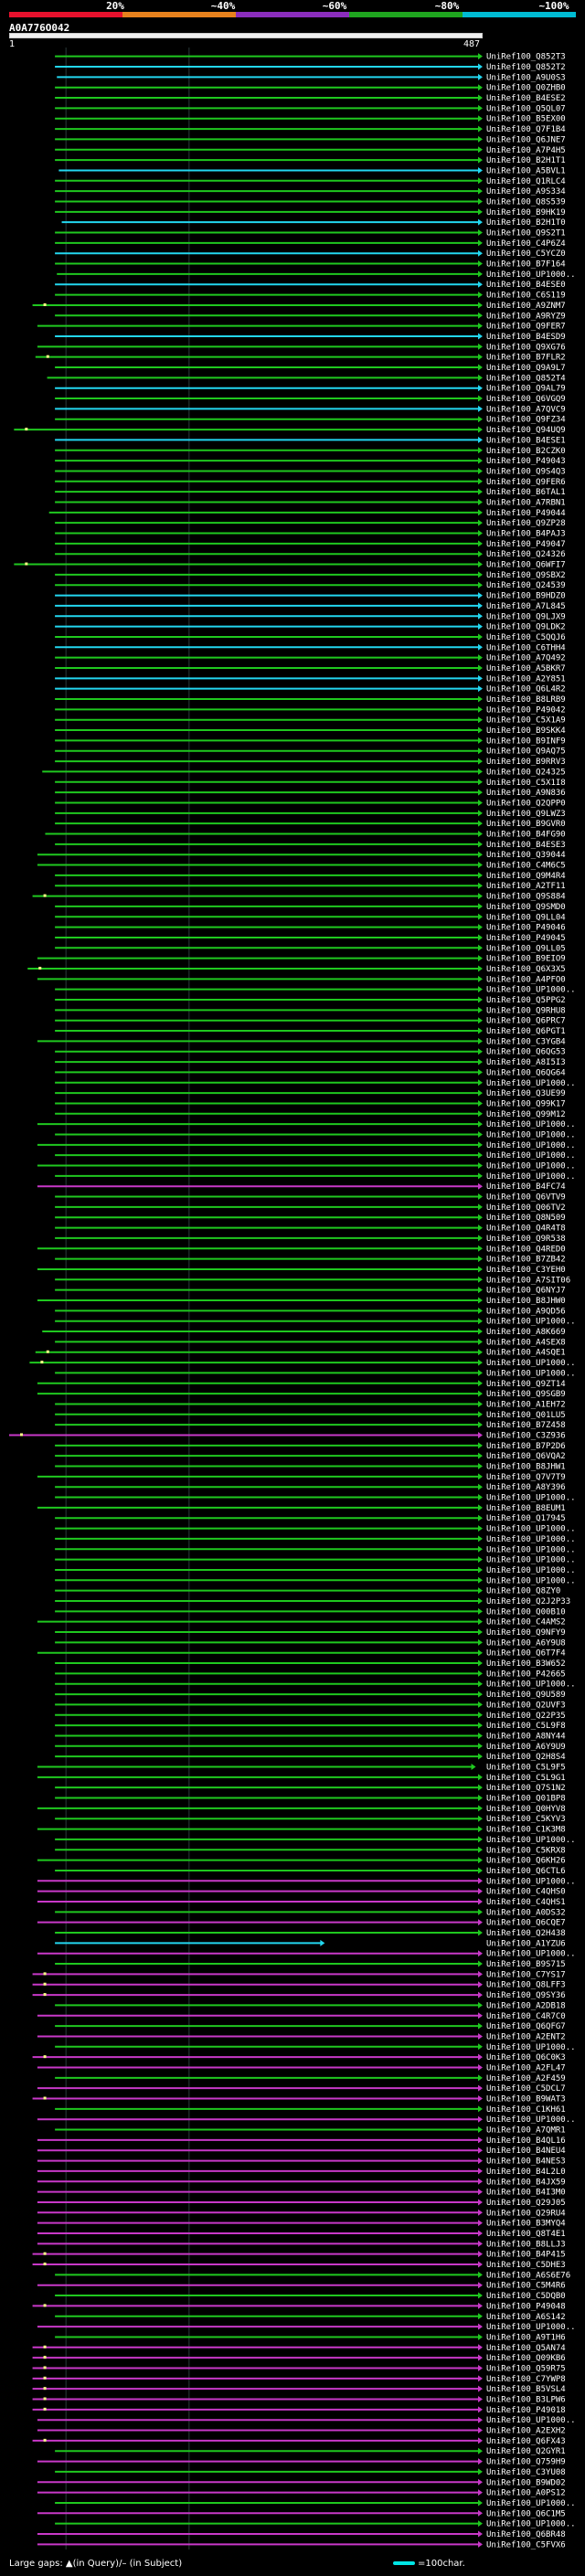 This screenshot has width=585, height=2576. Describe the element at coordinates (526, 1000) in the screenshot. I see `hit-label: UniRef100_Q5PPG2` at that location.